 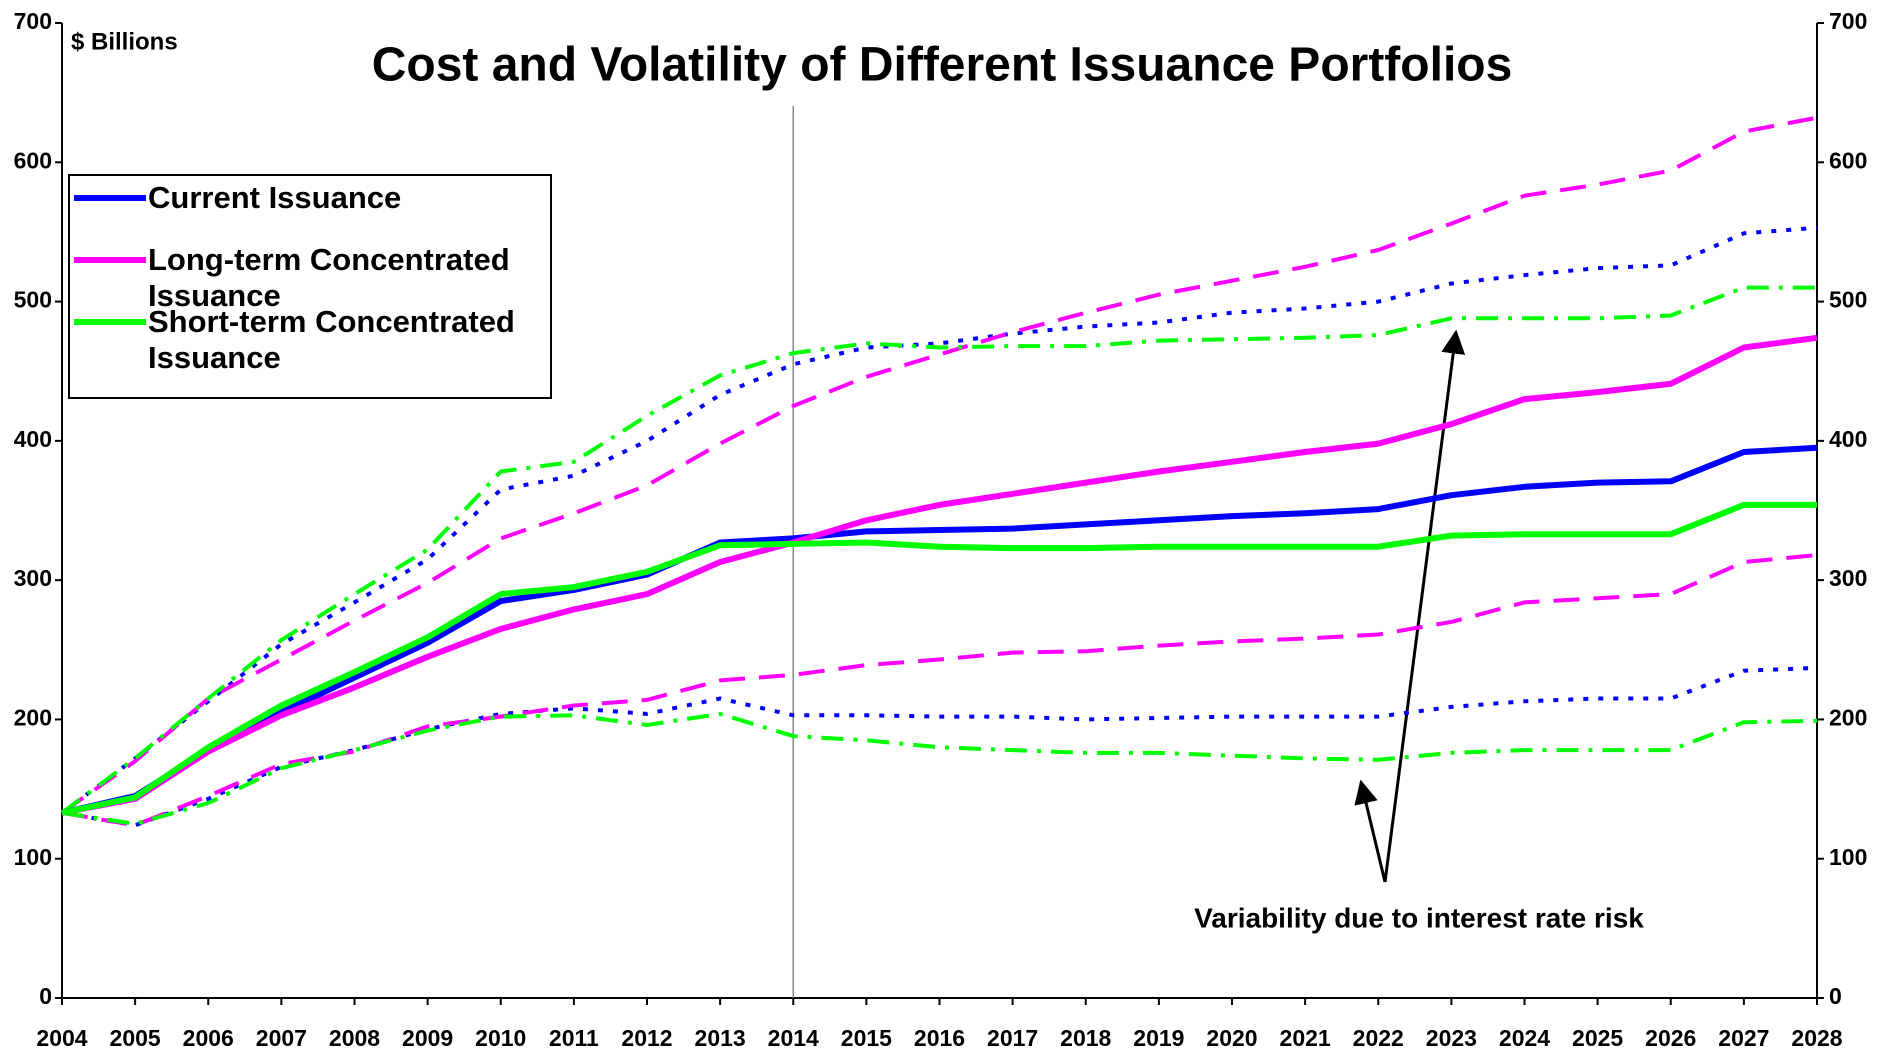 I want to click on x-tick-label: 2005, so click(x=135, y=1038).